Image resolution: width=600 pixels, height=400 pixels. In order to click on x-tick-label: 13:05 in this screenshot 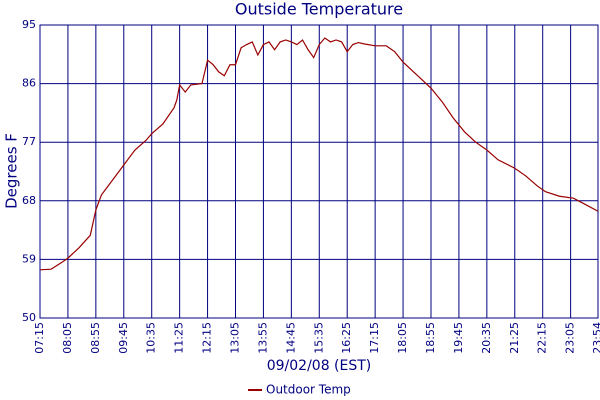, I will do `click(234, 338)`.